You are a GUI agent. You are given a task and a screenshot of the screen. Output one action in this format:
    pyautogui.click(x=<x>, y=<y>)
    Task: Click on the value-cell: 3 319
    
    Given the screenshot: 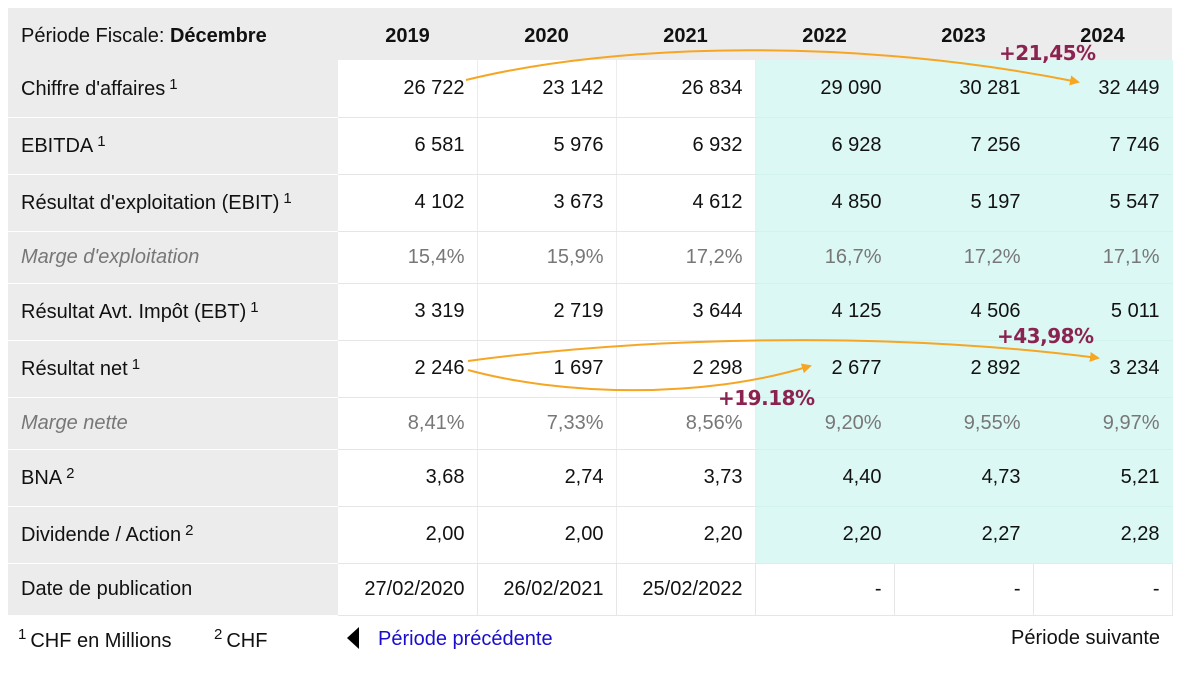 What is the action you would take?
    pyautogui.click(x=408, y=312)
    